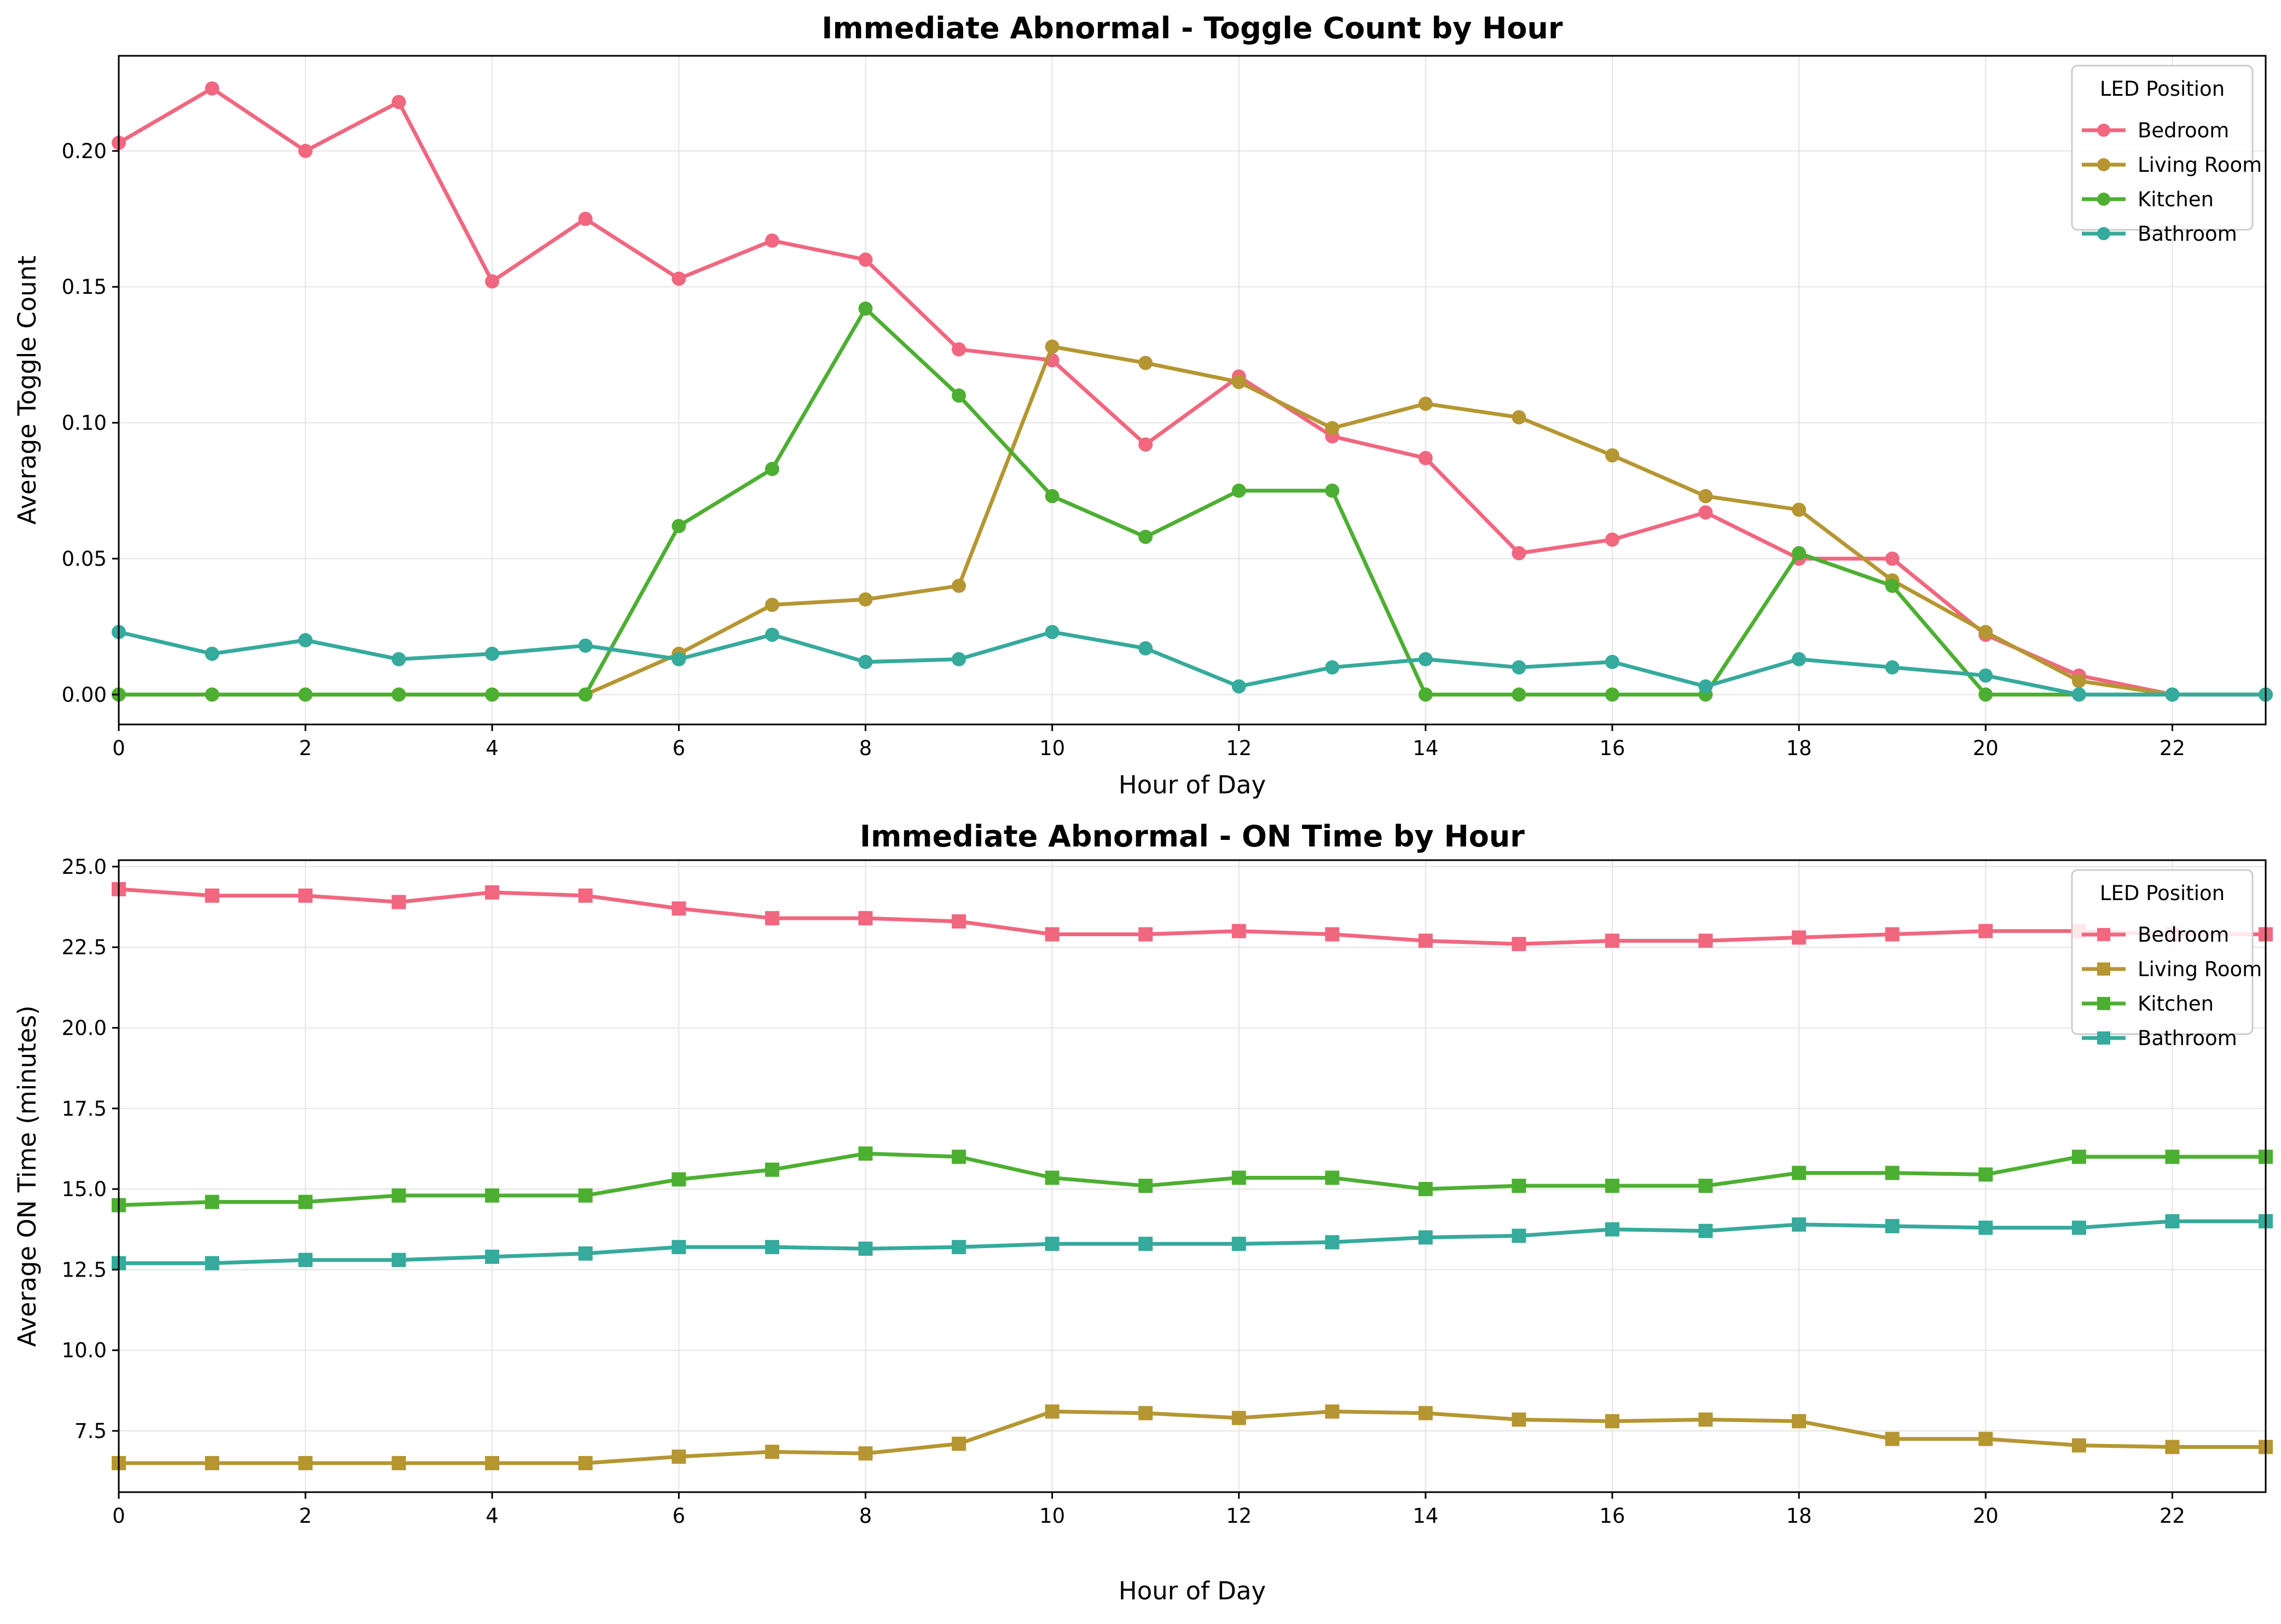  Describe the element at coordinates (1192, 1179) in the screenshot. I see `series-kitchen` at that location.